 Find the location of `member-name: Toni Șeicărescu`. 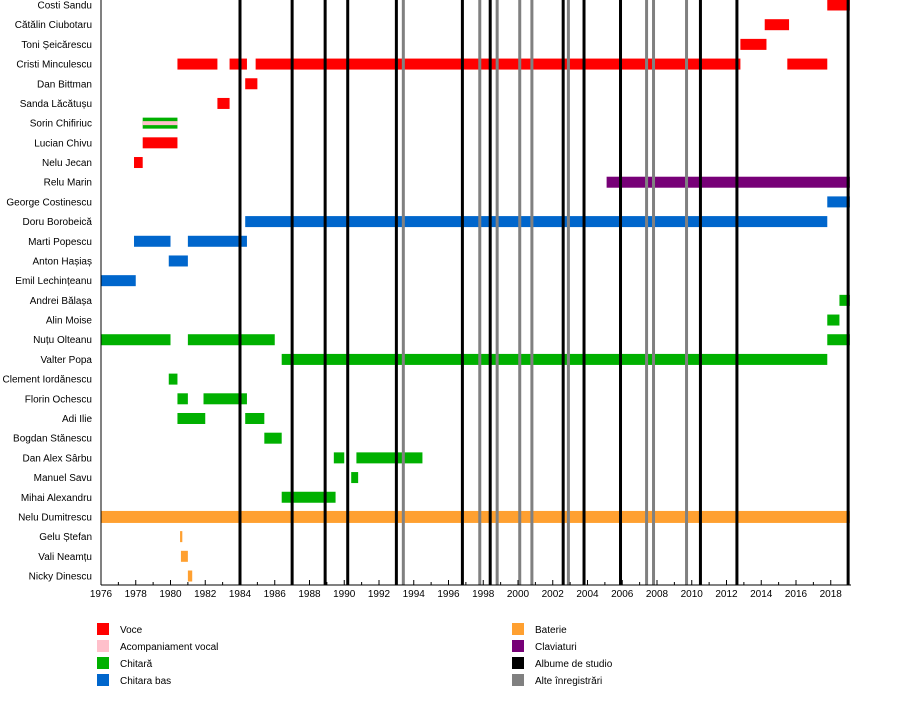

member-name: Toni Șeicărescu is located at coordinates (56, 45).